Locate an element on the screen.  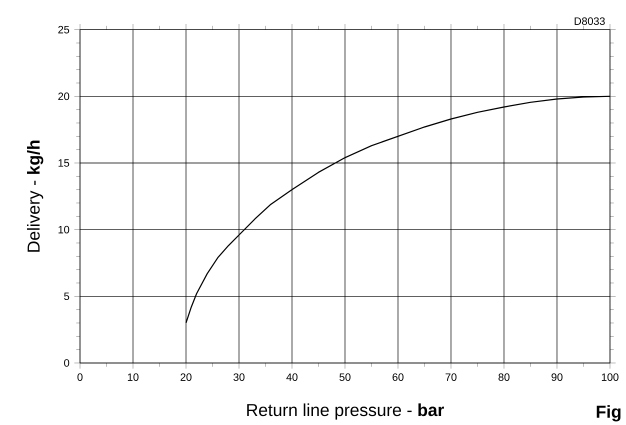
text: Fig is located at coordinates (608, 413).